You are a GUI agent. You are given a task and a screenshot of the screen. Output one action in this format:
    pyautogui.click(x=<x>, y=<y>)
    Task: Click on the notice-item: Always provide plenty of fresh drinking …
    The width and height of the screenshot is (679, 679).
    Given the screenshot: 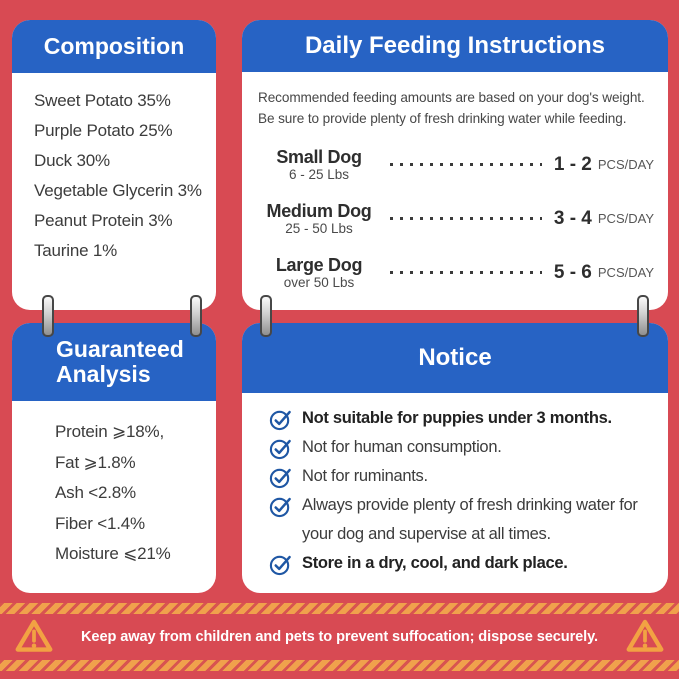 What is the action you would take?
    pyautogui.click(x=459, y=520)
    